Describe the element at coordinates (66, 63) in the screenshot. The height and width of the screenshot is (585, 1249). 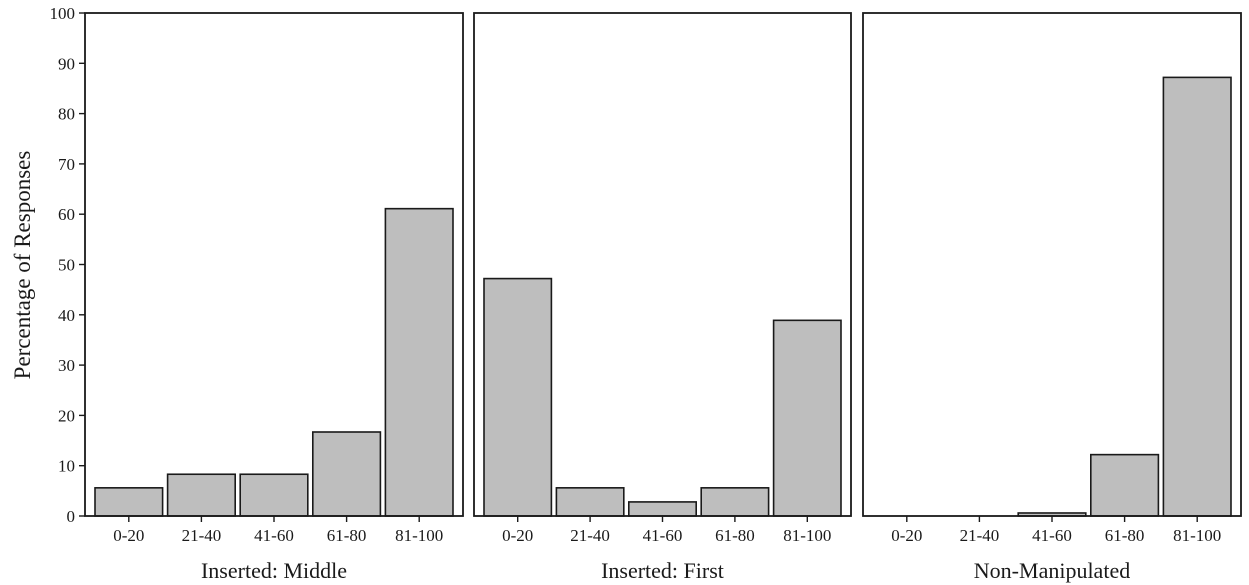
I see `y-tick-label: 90` at that location.